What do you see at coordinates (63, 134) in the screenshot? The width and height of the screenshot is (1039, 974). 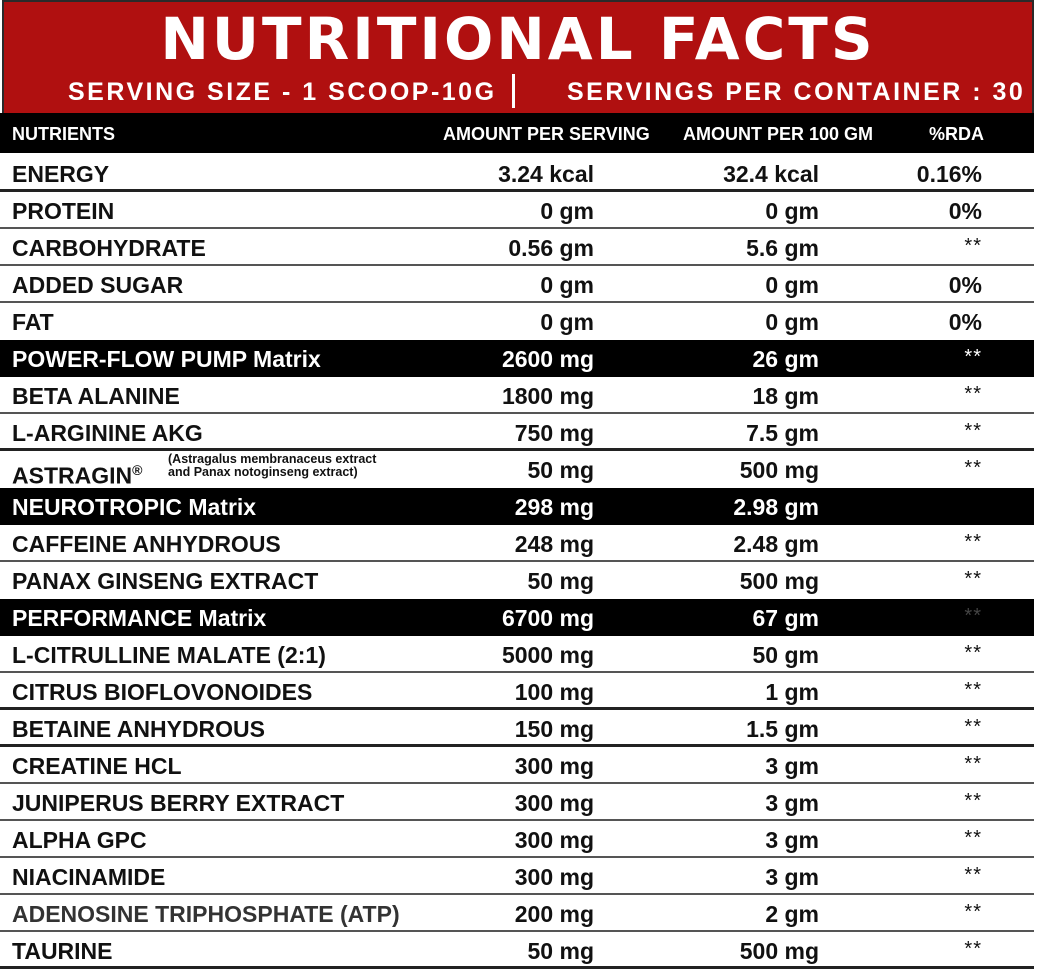 I see `column-nutrients: NUTRIENTS` at bounding box center [63, 134].